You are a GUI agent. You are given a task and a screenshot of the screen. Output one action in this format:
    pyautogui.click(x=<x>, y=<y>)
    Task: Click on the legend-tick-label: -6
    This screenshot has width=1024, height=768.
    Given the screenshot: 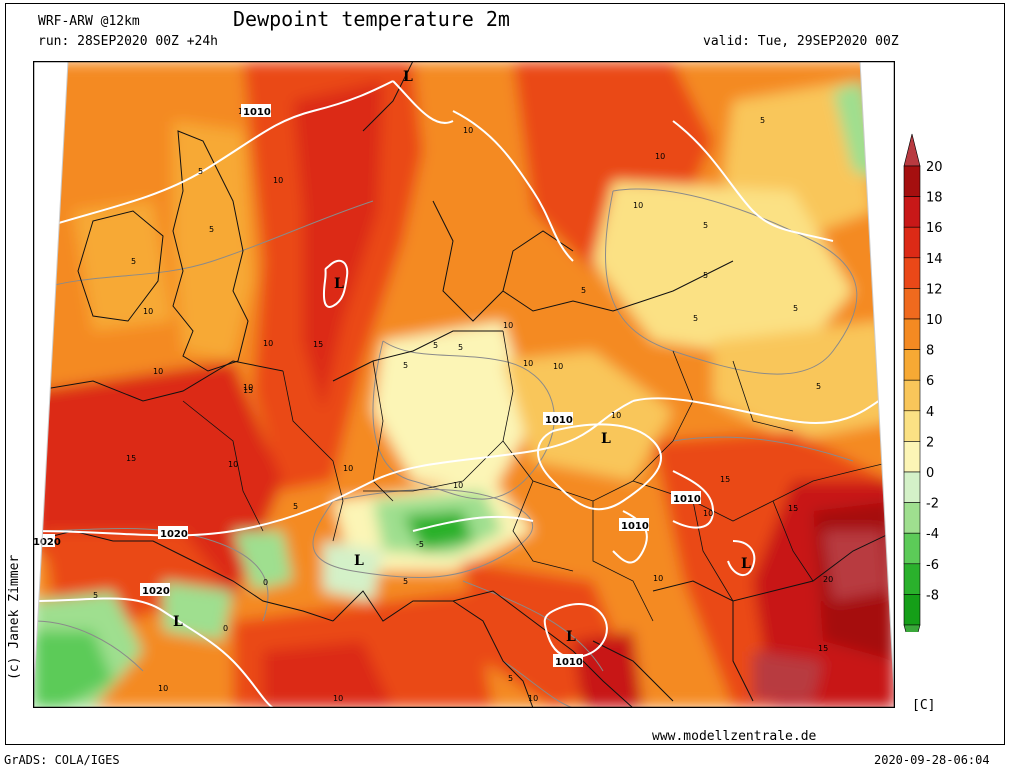 What is the action you would take?
    pyautogui.click(x=932, y=565)
    